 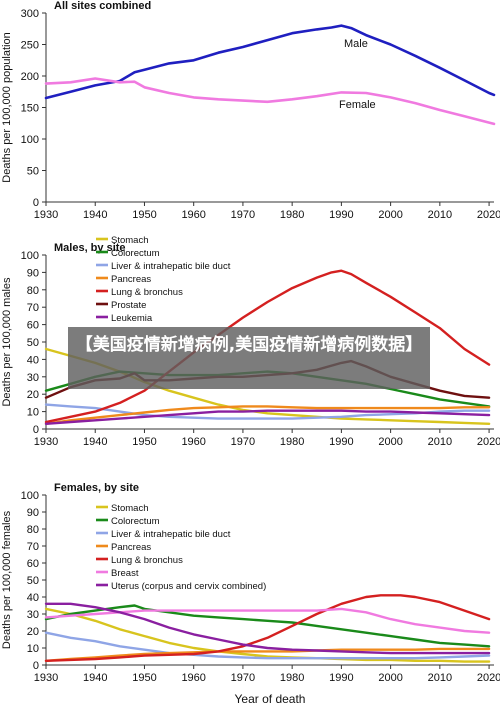 I want to click on y-axis-label: Deaths per 100,000 males, so click(x=7, y=342).